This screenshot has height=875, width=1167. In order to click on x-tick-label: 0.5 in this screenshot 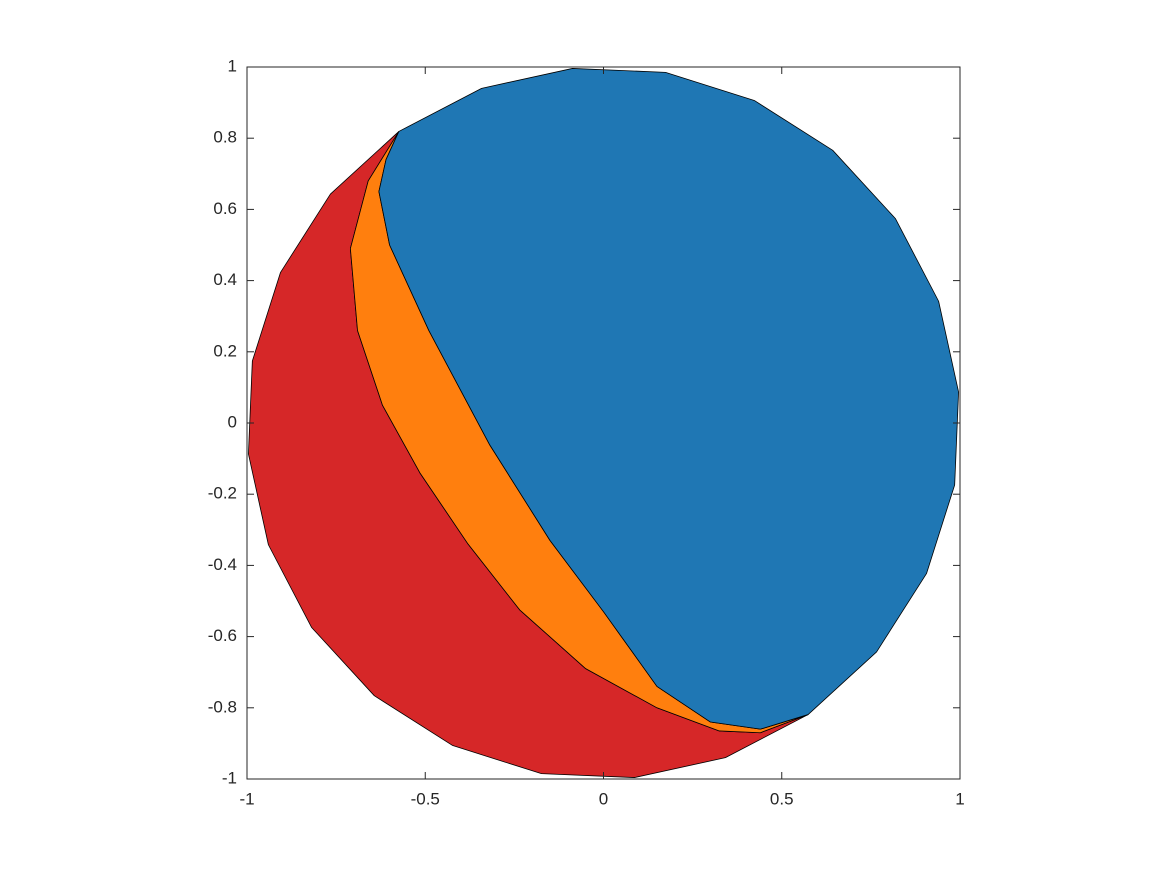, I will do `click(782, 798)`.